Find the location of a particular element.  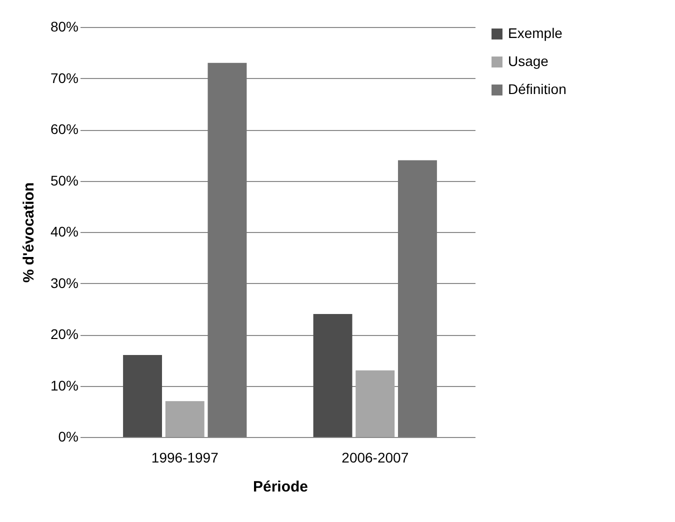

y-tick-label: 40% is located at coordinates (64, 232).